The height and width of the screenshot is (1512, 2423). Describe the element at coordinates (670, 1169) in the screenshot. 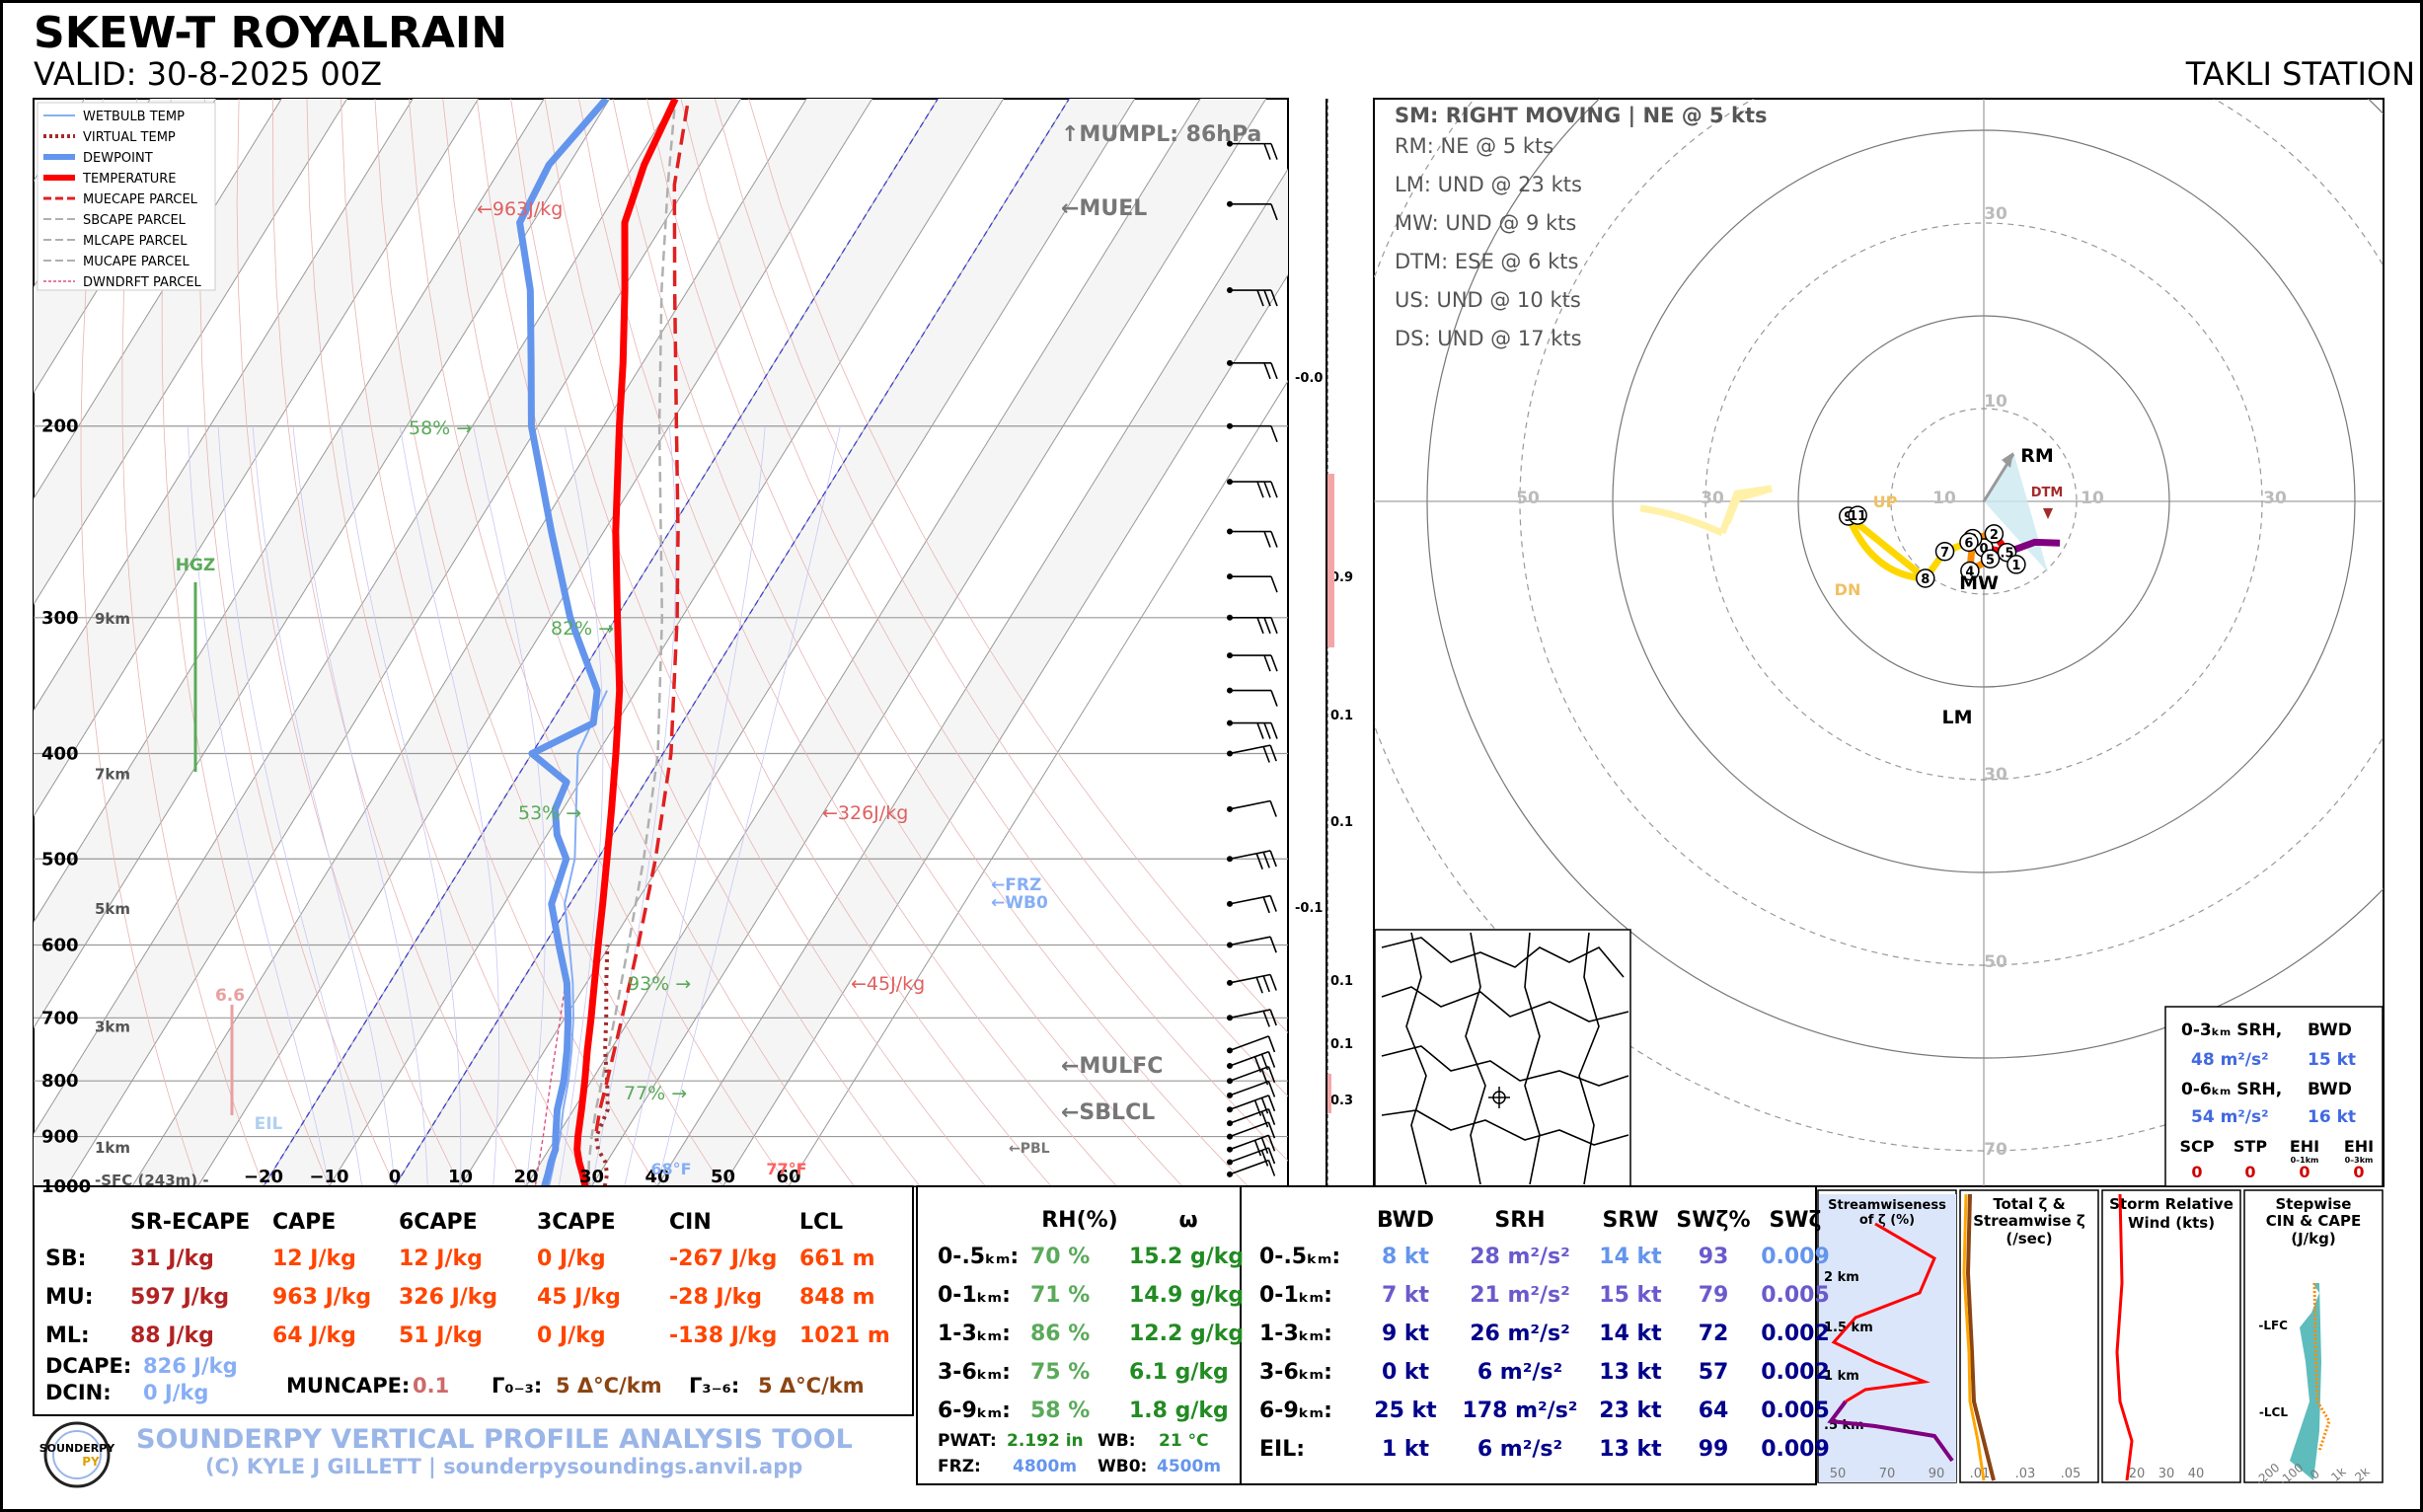

I see `skewt-annotation: 68°F` at that location.